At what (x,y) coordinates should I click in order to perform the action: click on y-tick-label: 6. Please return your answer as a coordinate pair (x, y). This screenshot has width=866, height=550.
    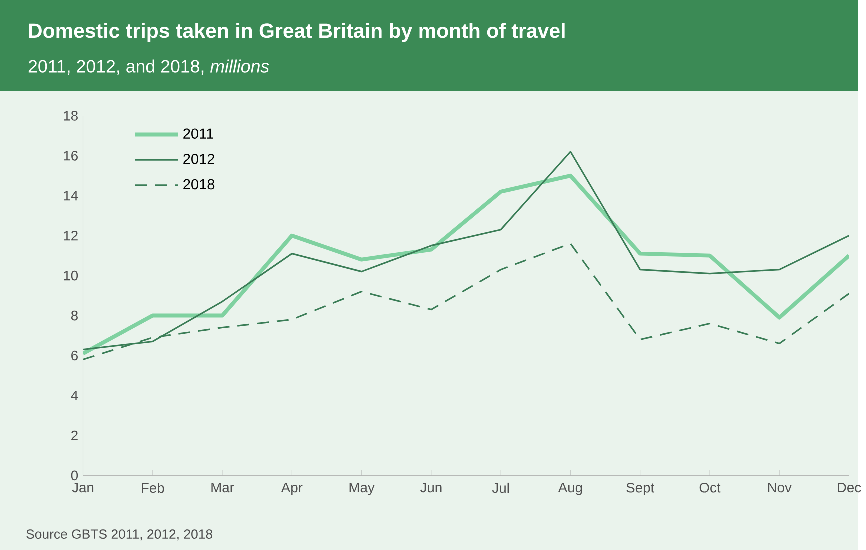
    Looking at the image, I should click on (75, 355).